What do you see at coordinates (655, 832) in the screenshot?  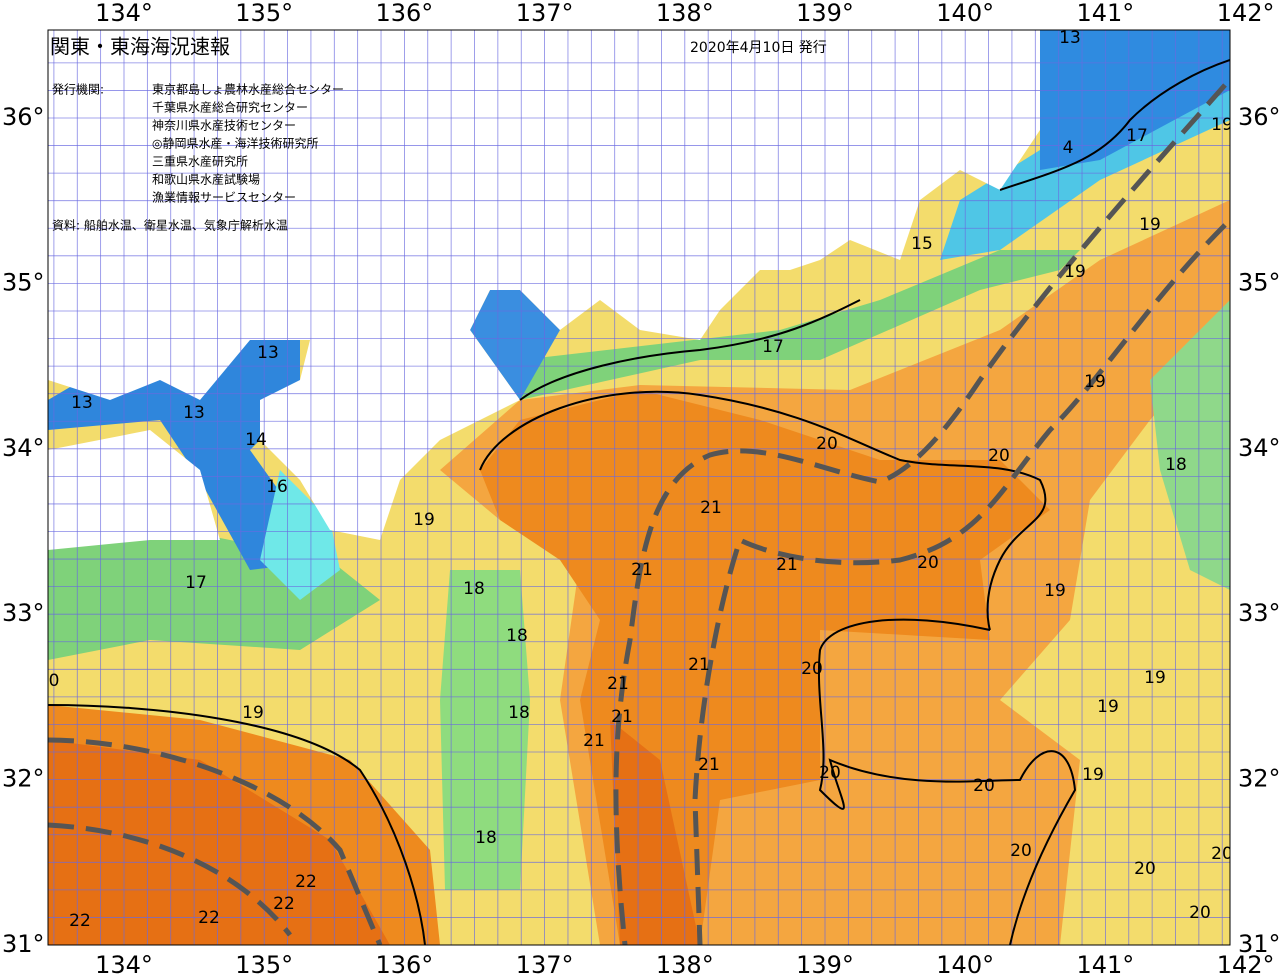 I see `sea-warmest` at bounding box center [655, 832].